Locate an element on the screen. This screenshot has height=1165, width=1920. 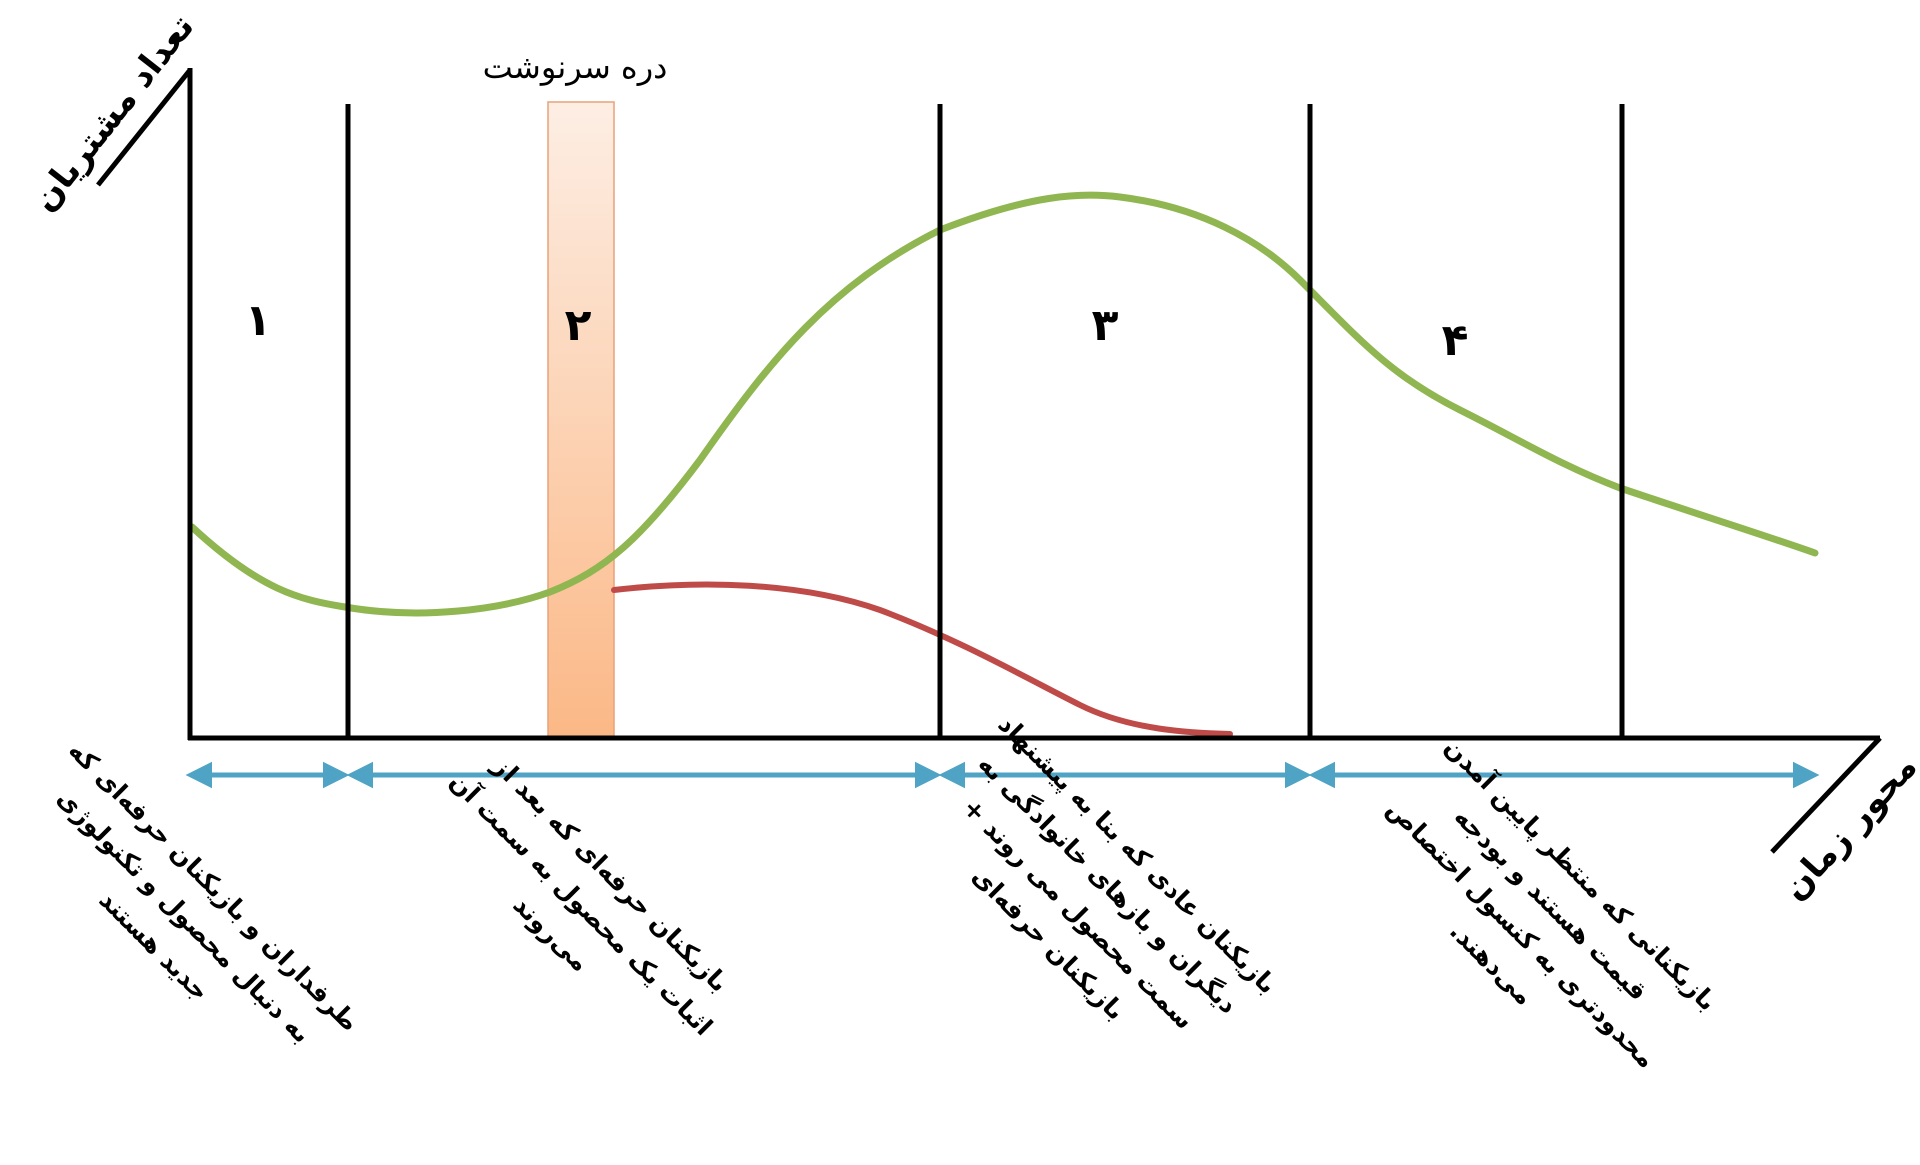
description-line: سمت محصول می روند + is located at coordinates (1077, 914).